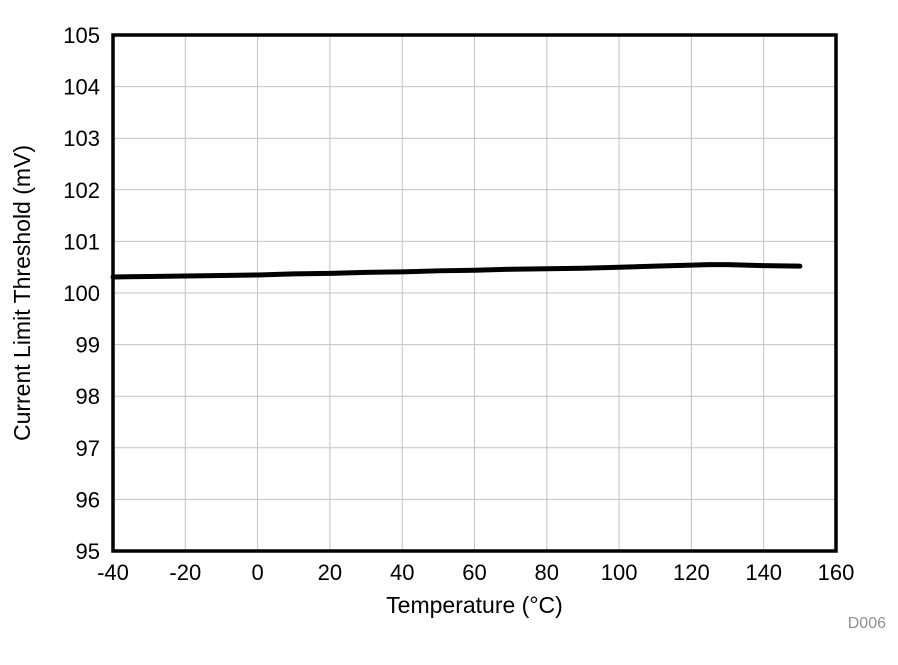 This screenshot has width=898, height=665. I want to click on y-tick-label: 103, so click(81, 138).